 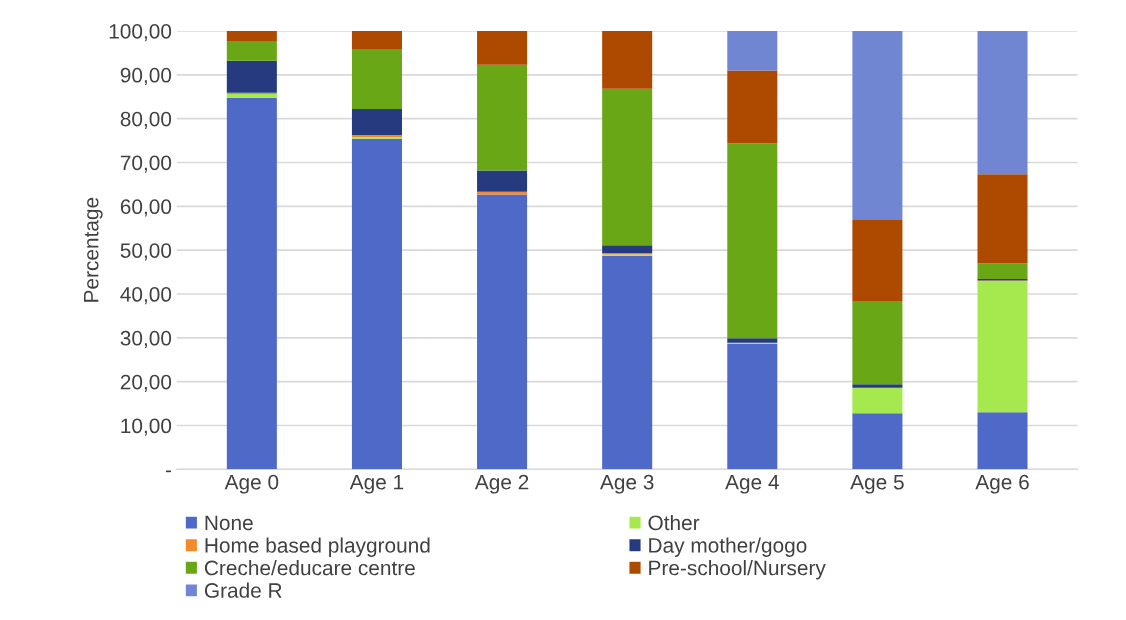 I want to click on y-tick-label: 10,00, so click(x=146, y=427).